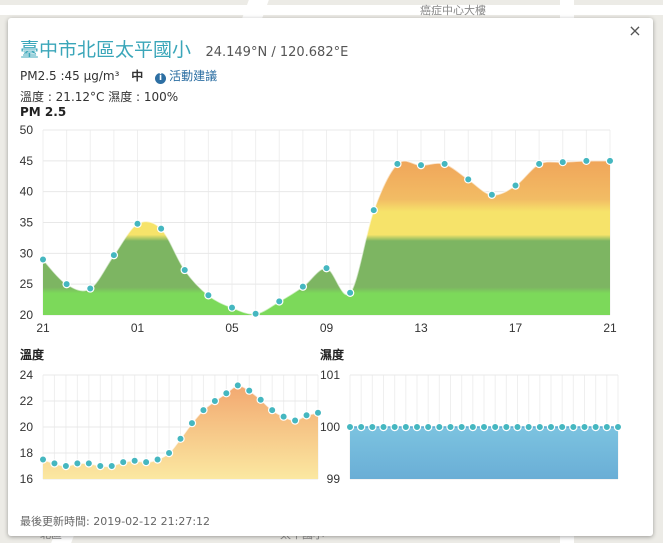  I want to click on pm25-y-tick-label: 50, so click(27, 130).